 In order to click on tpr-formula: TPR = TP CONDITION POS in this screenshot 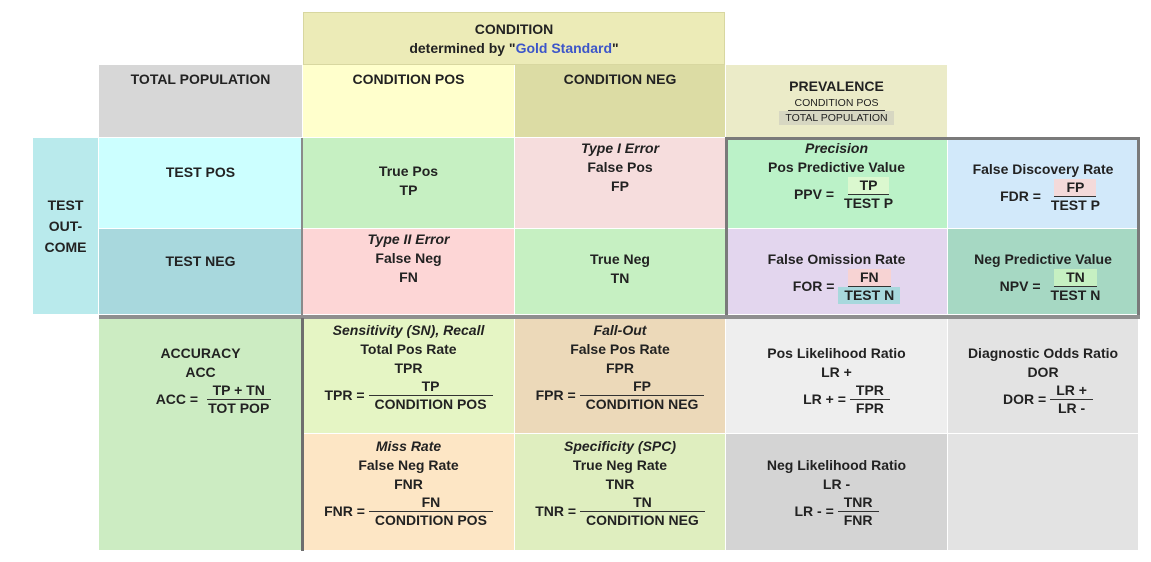, I will do `click(408, 395)`.